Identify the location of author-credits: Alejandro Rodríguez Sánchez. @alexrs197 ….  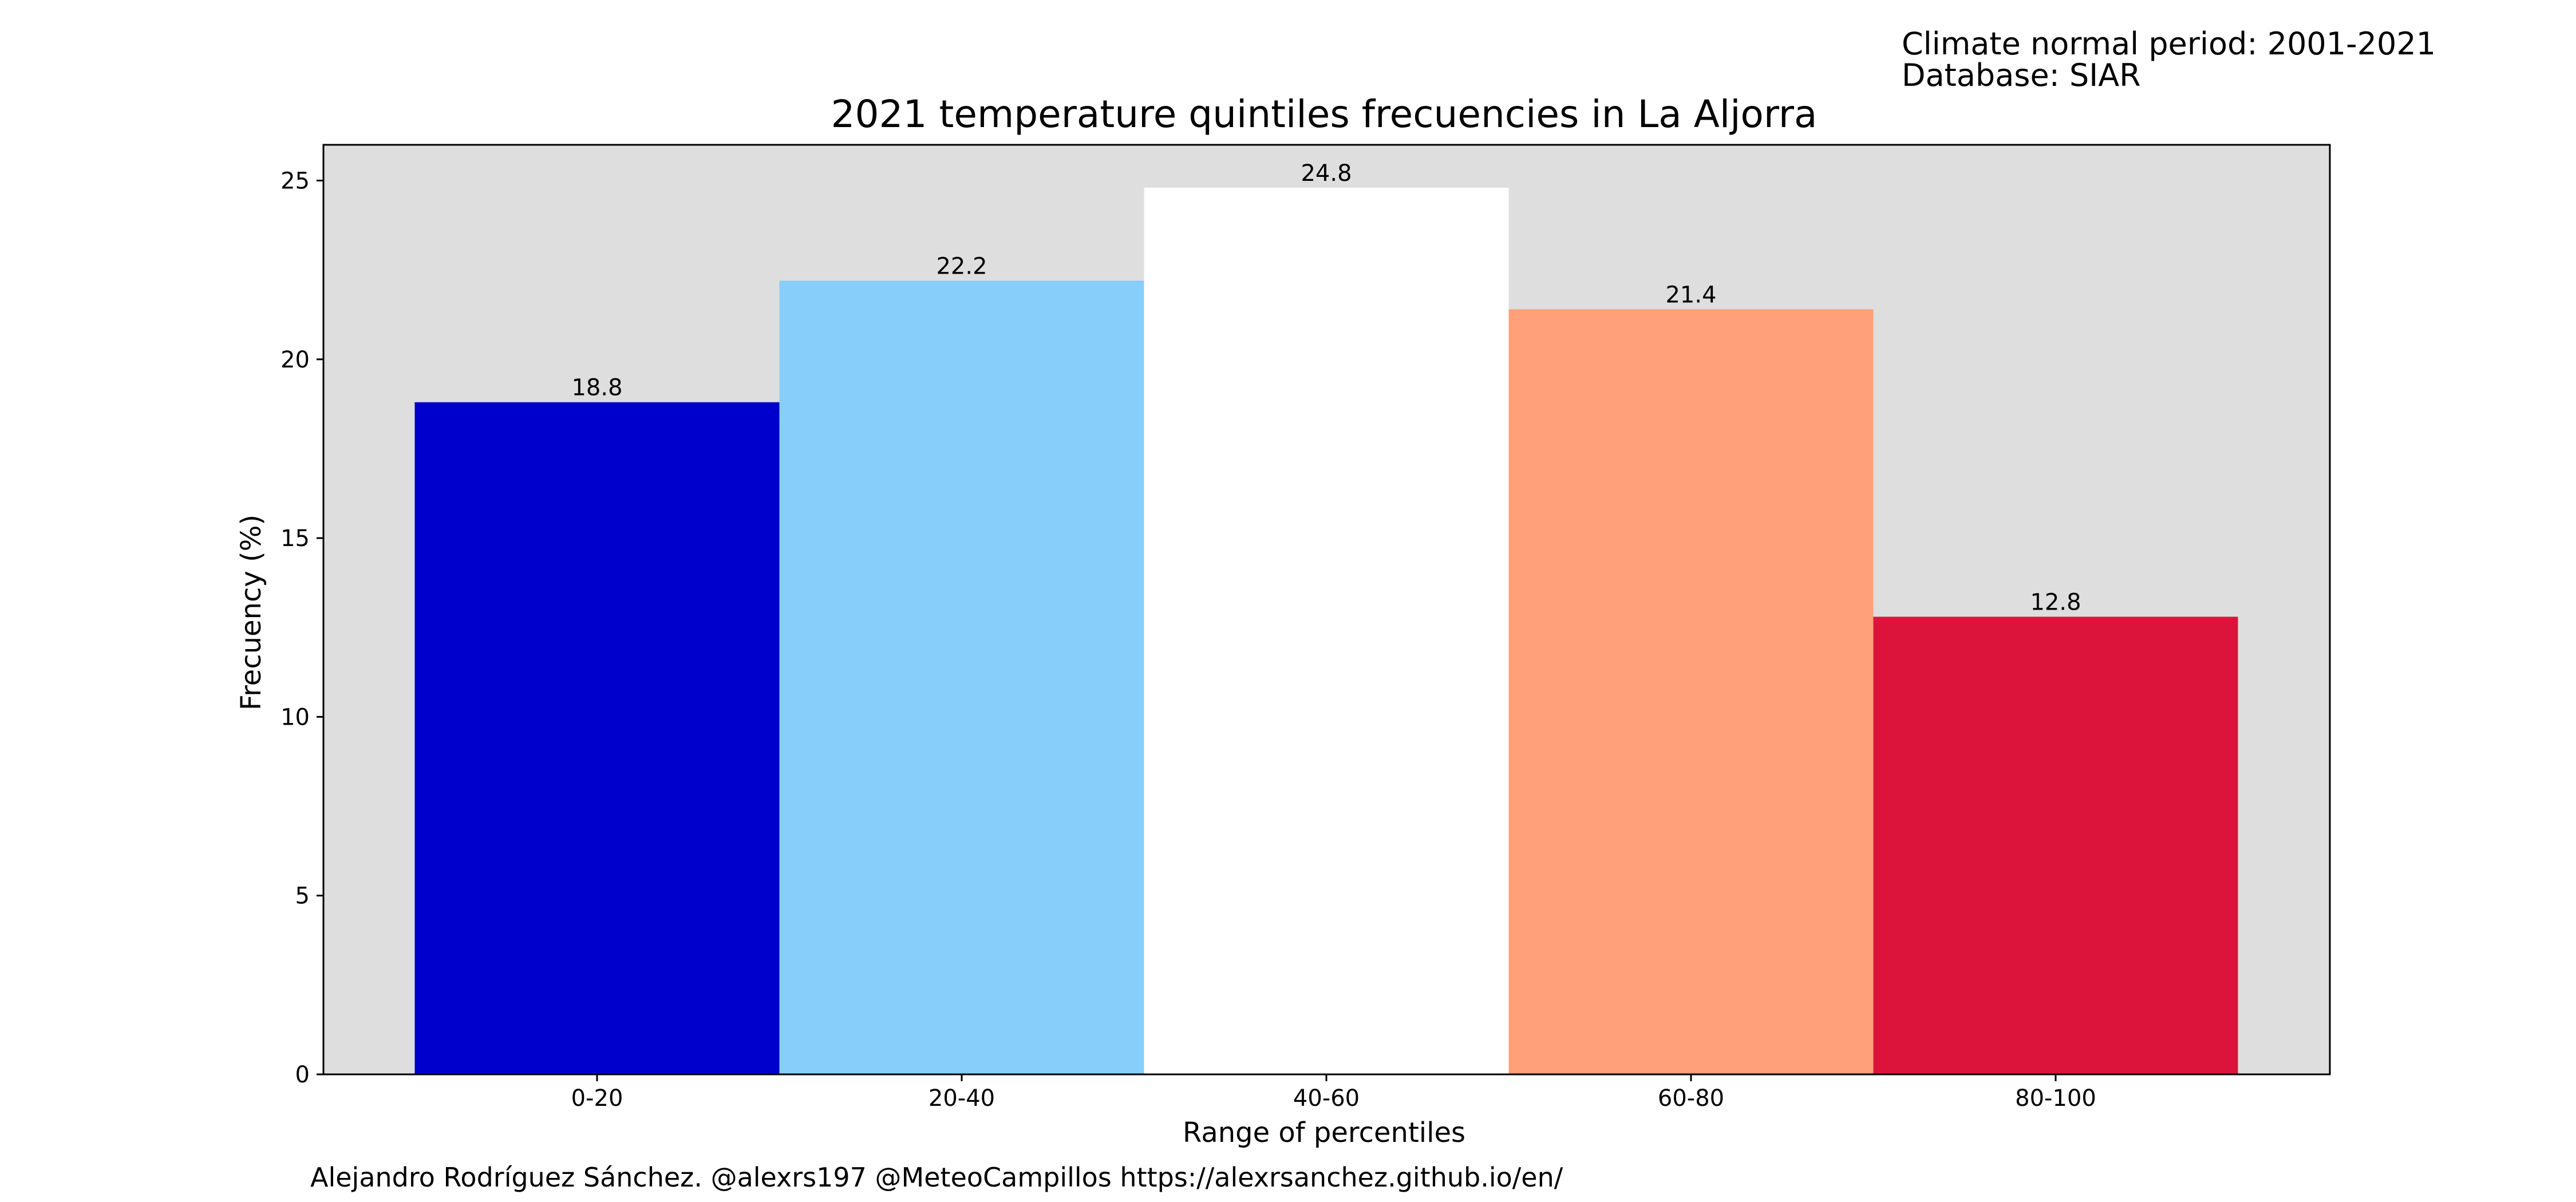
(936, 1177).